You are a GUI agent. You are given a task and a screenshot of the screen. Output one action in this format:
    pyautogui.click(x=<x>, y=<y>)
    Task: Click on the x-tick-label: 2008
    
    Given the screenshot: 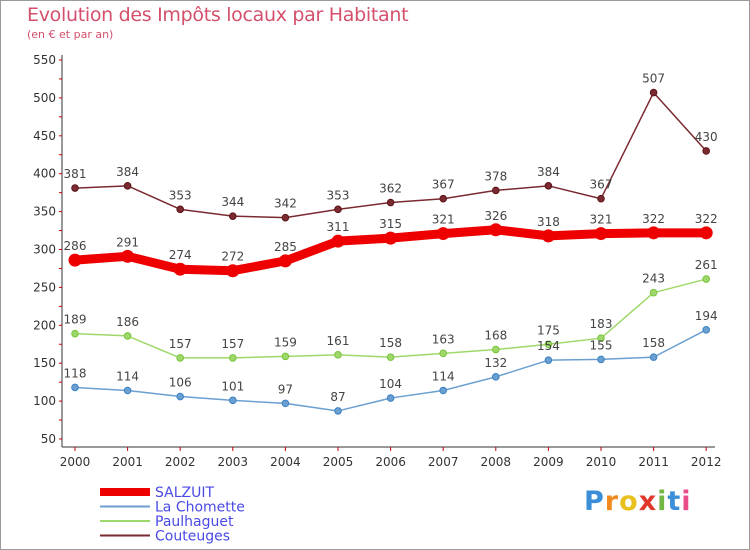 What is the action you would take?
    pyautogui.click(x=496, y=462)
    